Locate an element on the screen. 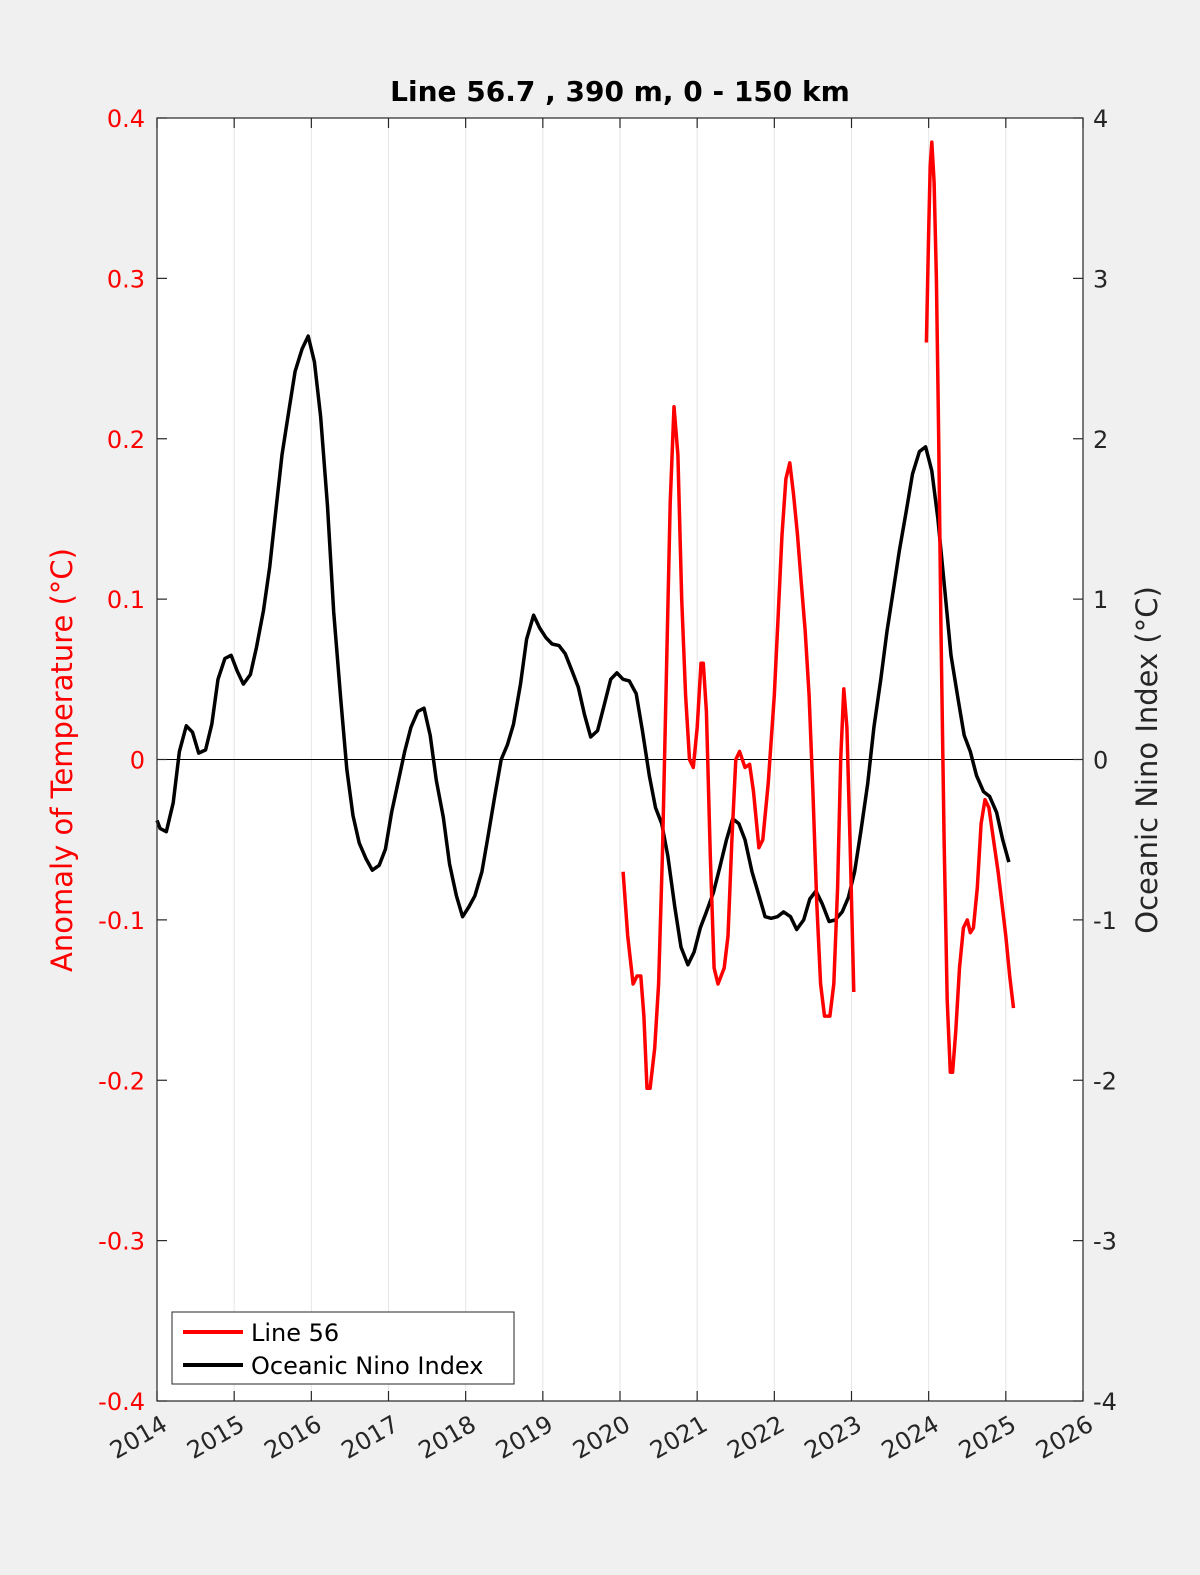 Image resolution: width=1200 pixels, height=1575 pixels. y-left-tick-label: 0.4 is located at coordinates (126, 119).